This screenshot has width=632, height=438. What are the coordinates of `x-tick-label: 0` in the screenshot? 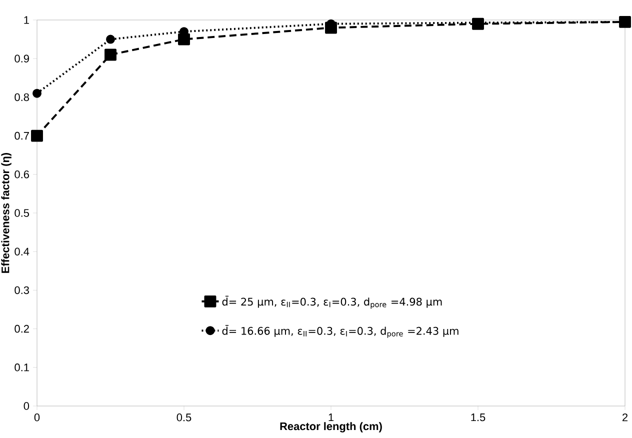 It's located at (37, 418).